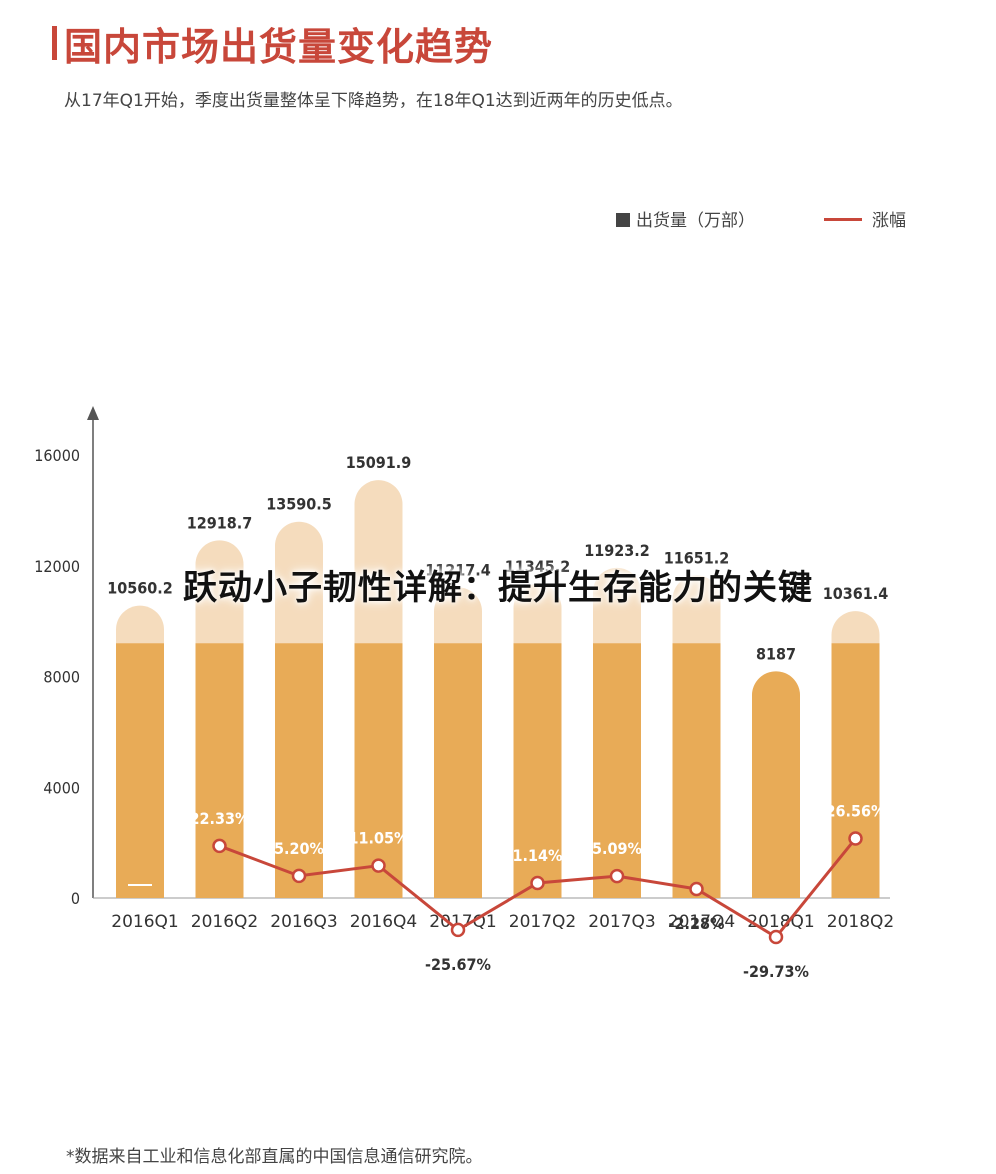 This screenshot has height=1174, width=996. I want to click on x-tick-label: 2016Q1, so click(144, 922).